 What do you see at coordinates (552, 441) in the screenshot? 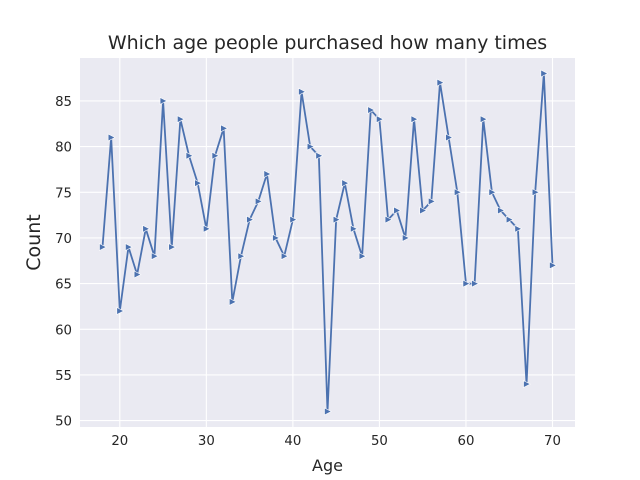
I see `x-tick-label: 70` at bounding box center [552, 441].